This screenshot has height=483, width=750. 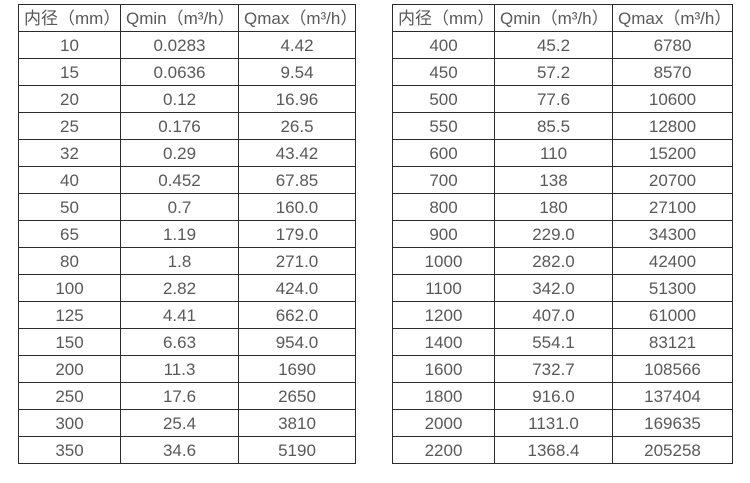 I want to click on table-cell: 20700, so click(x=672, y=180).